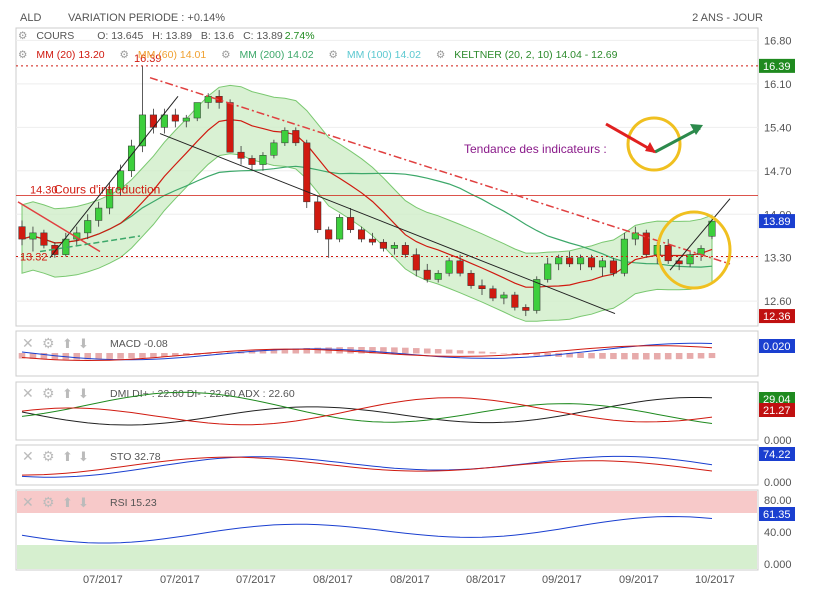 This screenshot has height=602, width=815. I want to click on high-value: H: 13.89, so click(172, 36).